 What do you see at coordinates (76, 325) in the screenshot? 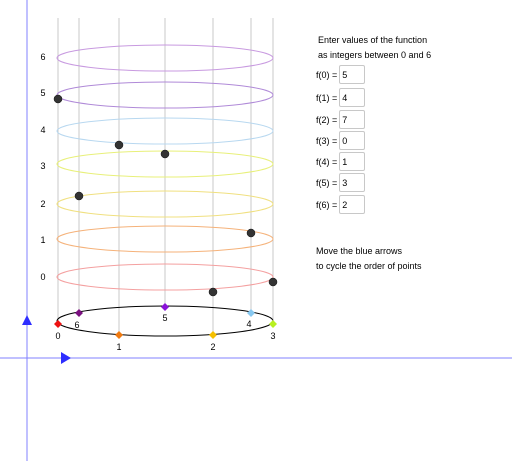
I see `base-point-label-6: 6` at bounding box center [76, 325].